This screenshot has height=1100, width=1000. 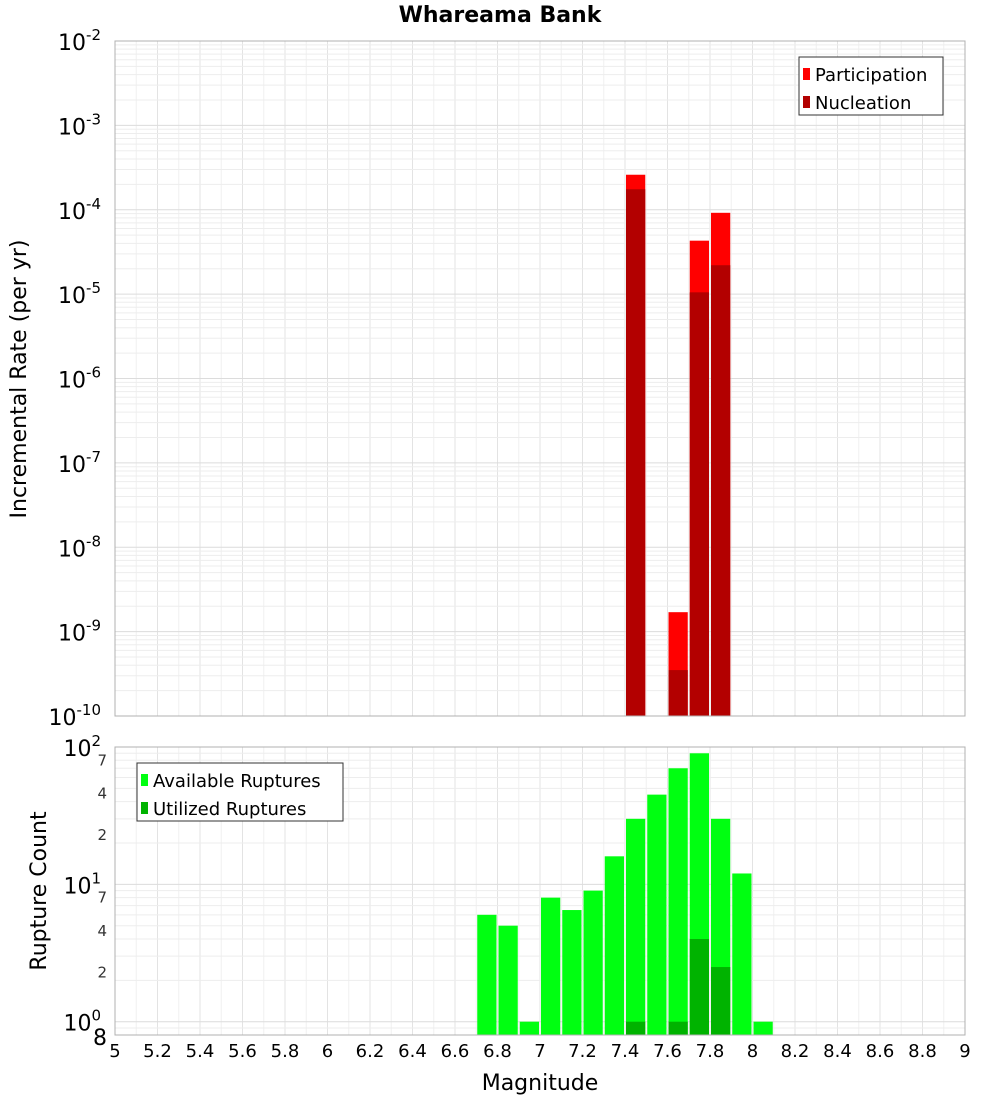 I want to click on x-tick-label: 5.4, so click(x=200, y=1051).